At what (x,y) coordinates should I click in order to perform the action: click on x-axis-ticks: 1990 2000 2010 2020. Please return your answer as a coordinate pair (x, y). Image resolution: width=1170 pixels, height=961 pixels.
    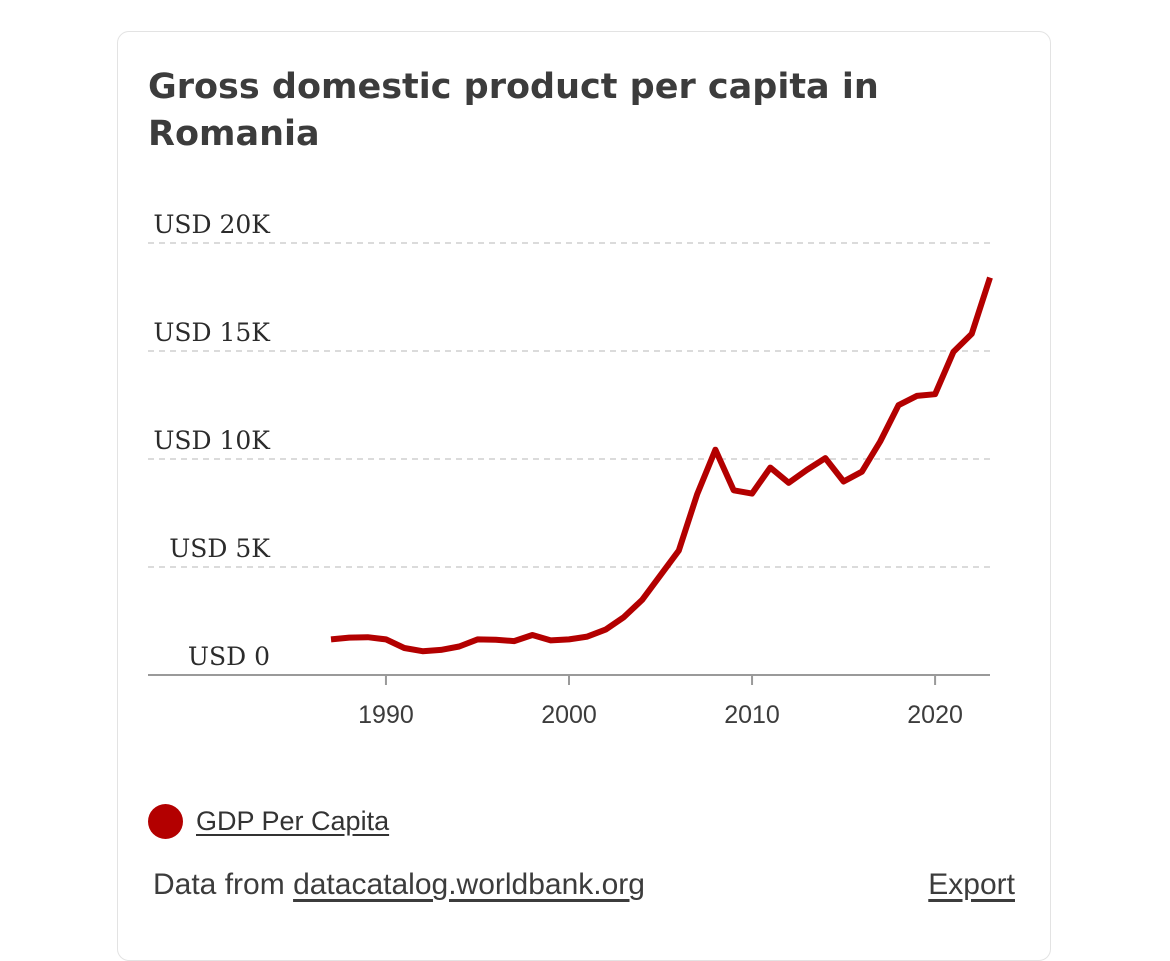
    Looking at the image, I should click on (660, 702).